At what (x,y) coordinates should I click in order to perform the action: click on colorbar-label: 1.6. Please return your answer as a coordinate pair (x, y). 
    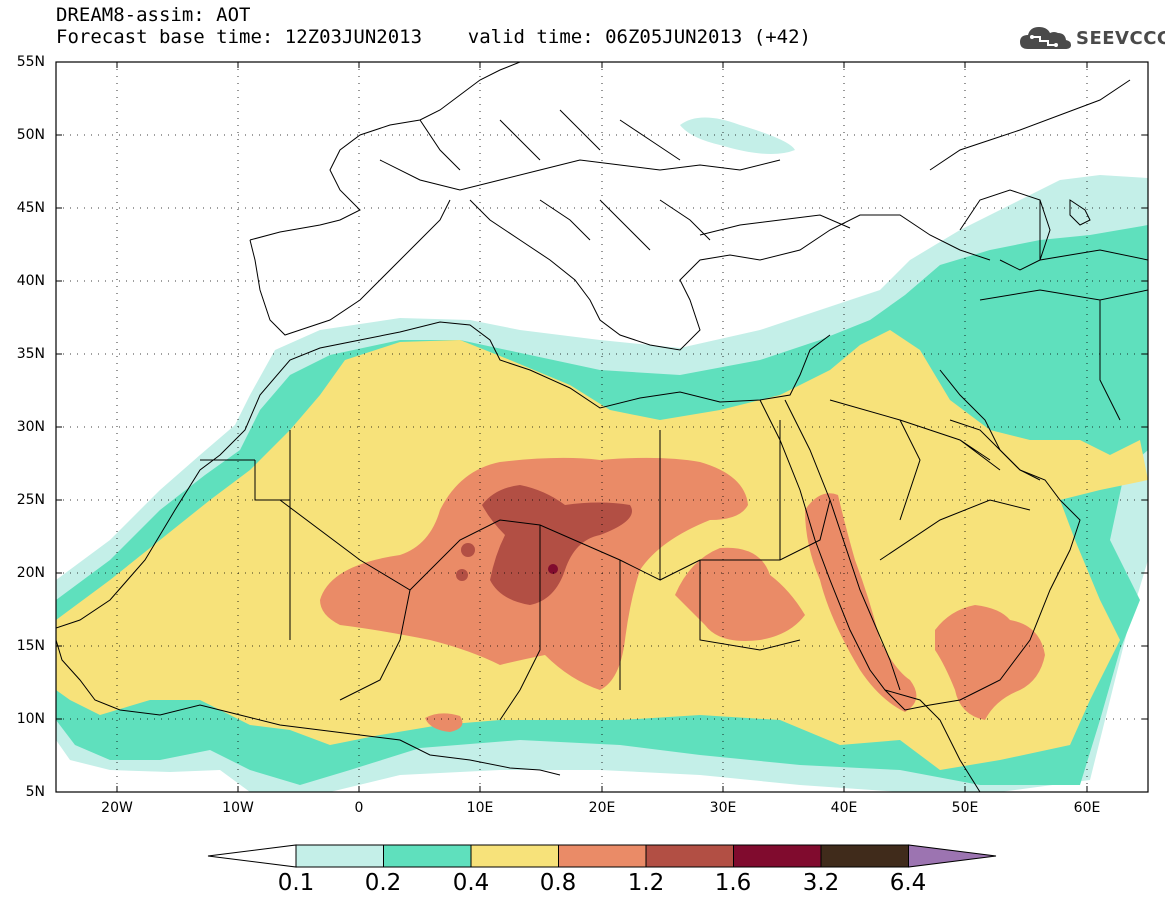
    Looking at the image, I should click on (733, 883).